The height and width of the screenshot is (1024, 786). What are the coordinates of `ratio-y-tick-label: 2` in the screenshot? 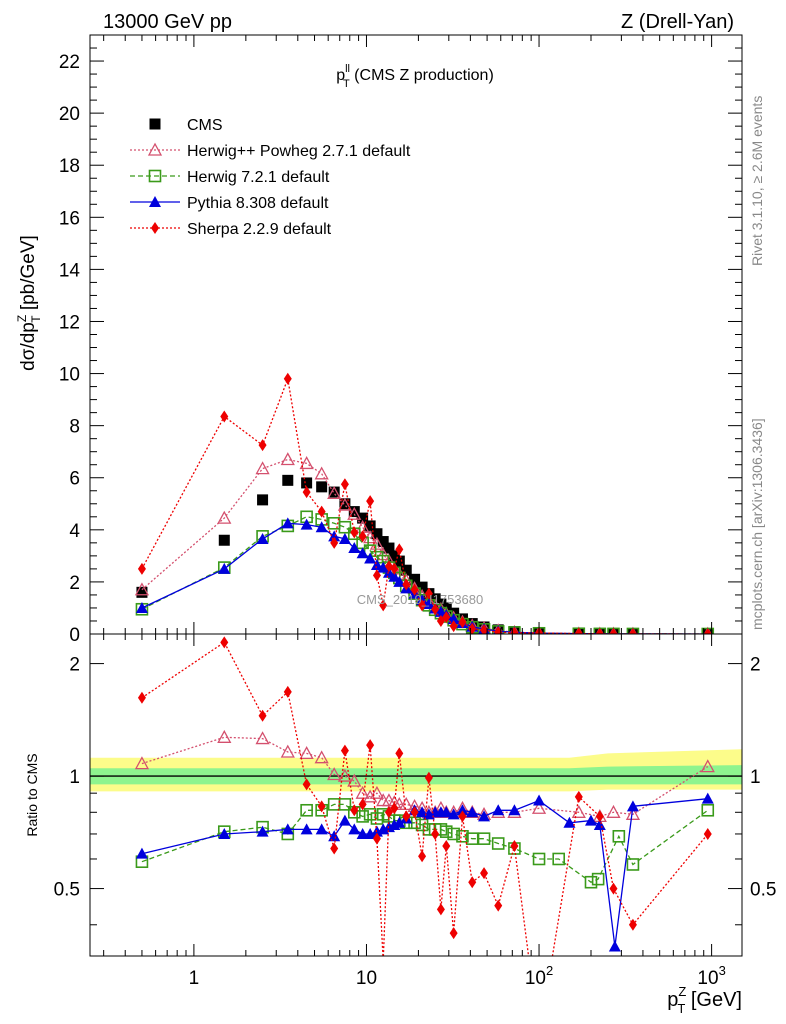 It's located at (74, 665).